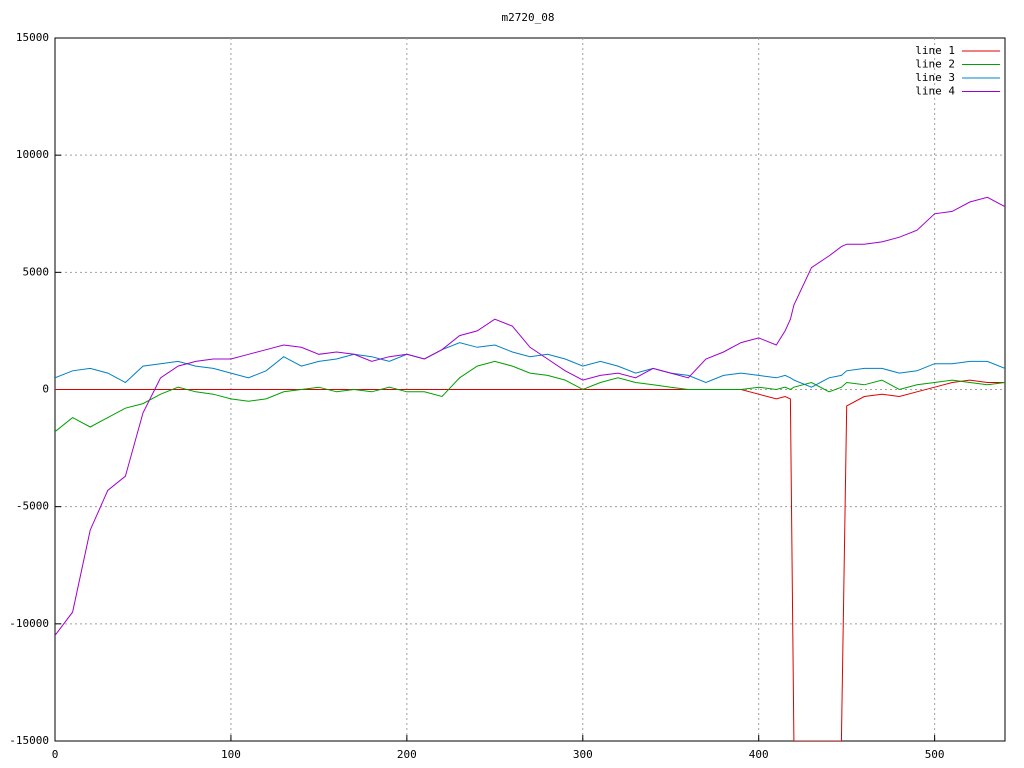 The height and width of the screenshot is (768, 1024). What do you see at coordinates (528, 17) in the screenshot?
I see `chart-title: m2720_08` at bounding box center [528, 17].